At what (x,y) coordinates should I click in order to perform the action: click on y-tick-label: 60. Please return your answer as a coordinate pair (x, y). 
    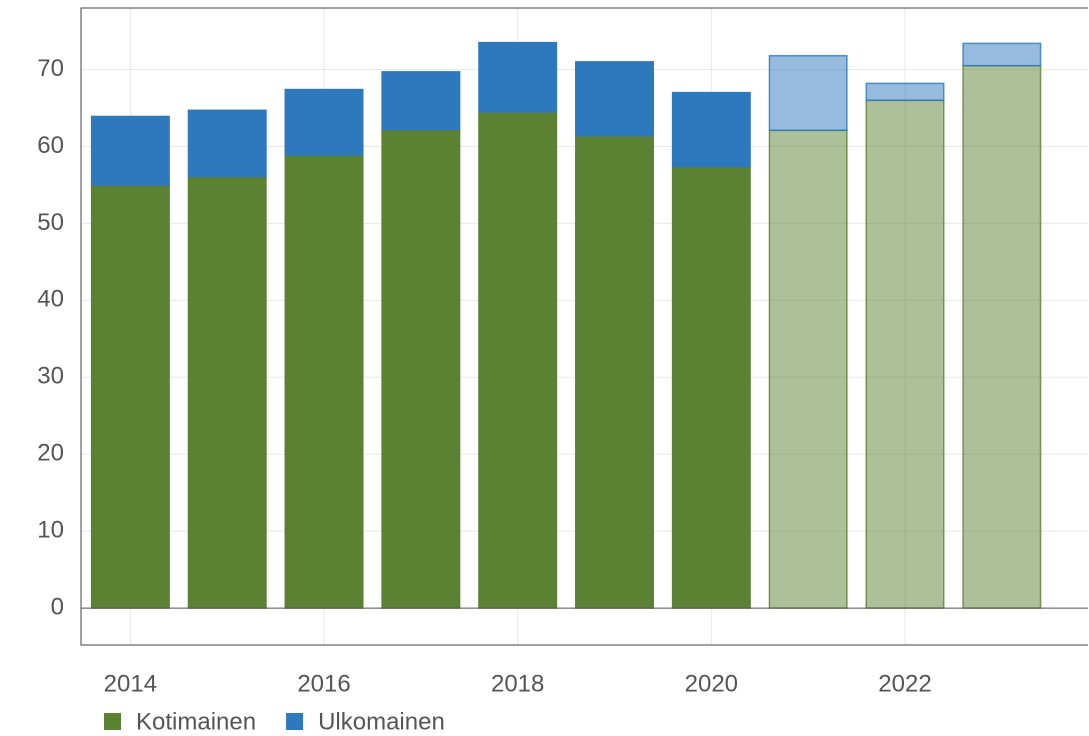
    Looking at the image, I should click on (50, 145).